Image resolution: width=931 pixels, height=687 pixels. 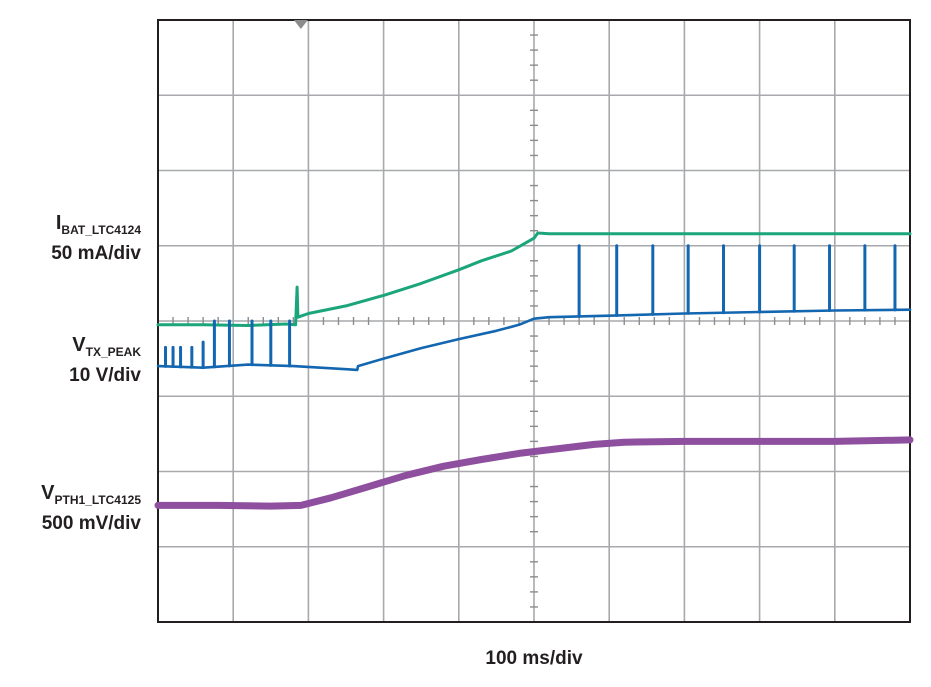 I want to click on channel-label-ibat: IBAT_LTC4124 50 mA/div, so click(x=96, y=238).